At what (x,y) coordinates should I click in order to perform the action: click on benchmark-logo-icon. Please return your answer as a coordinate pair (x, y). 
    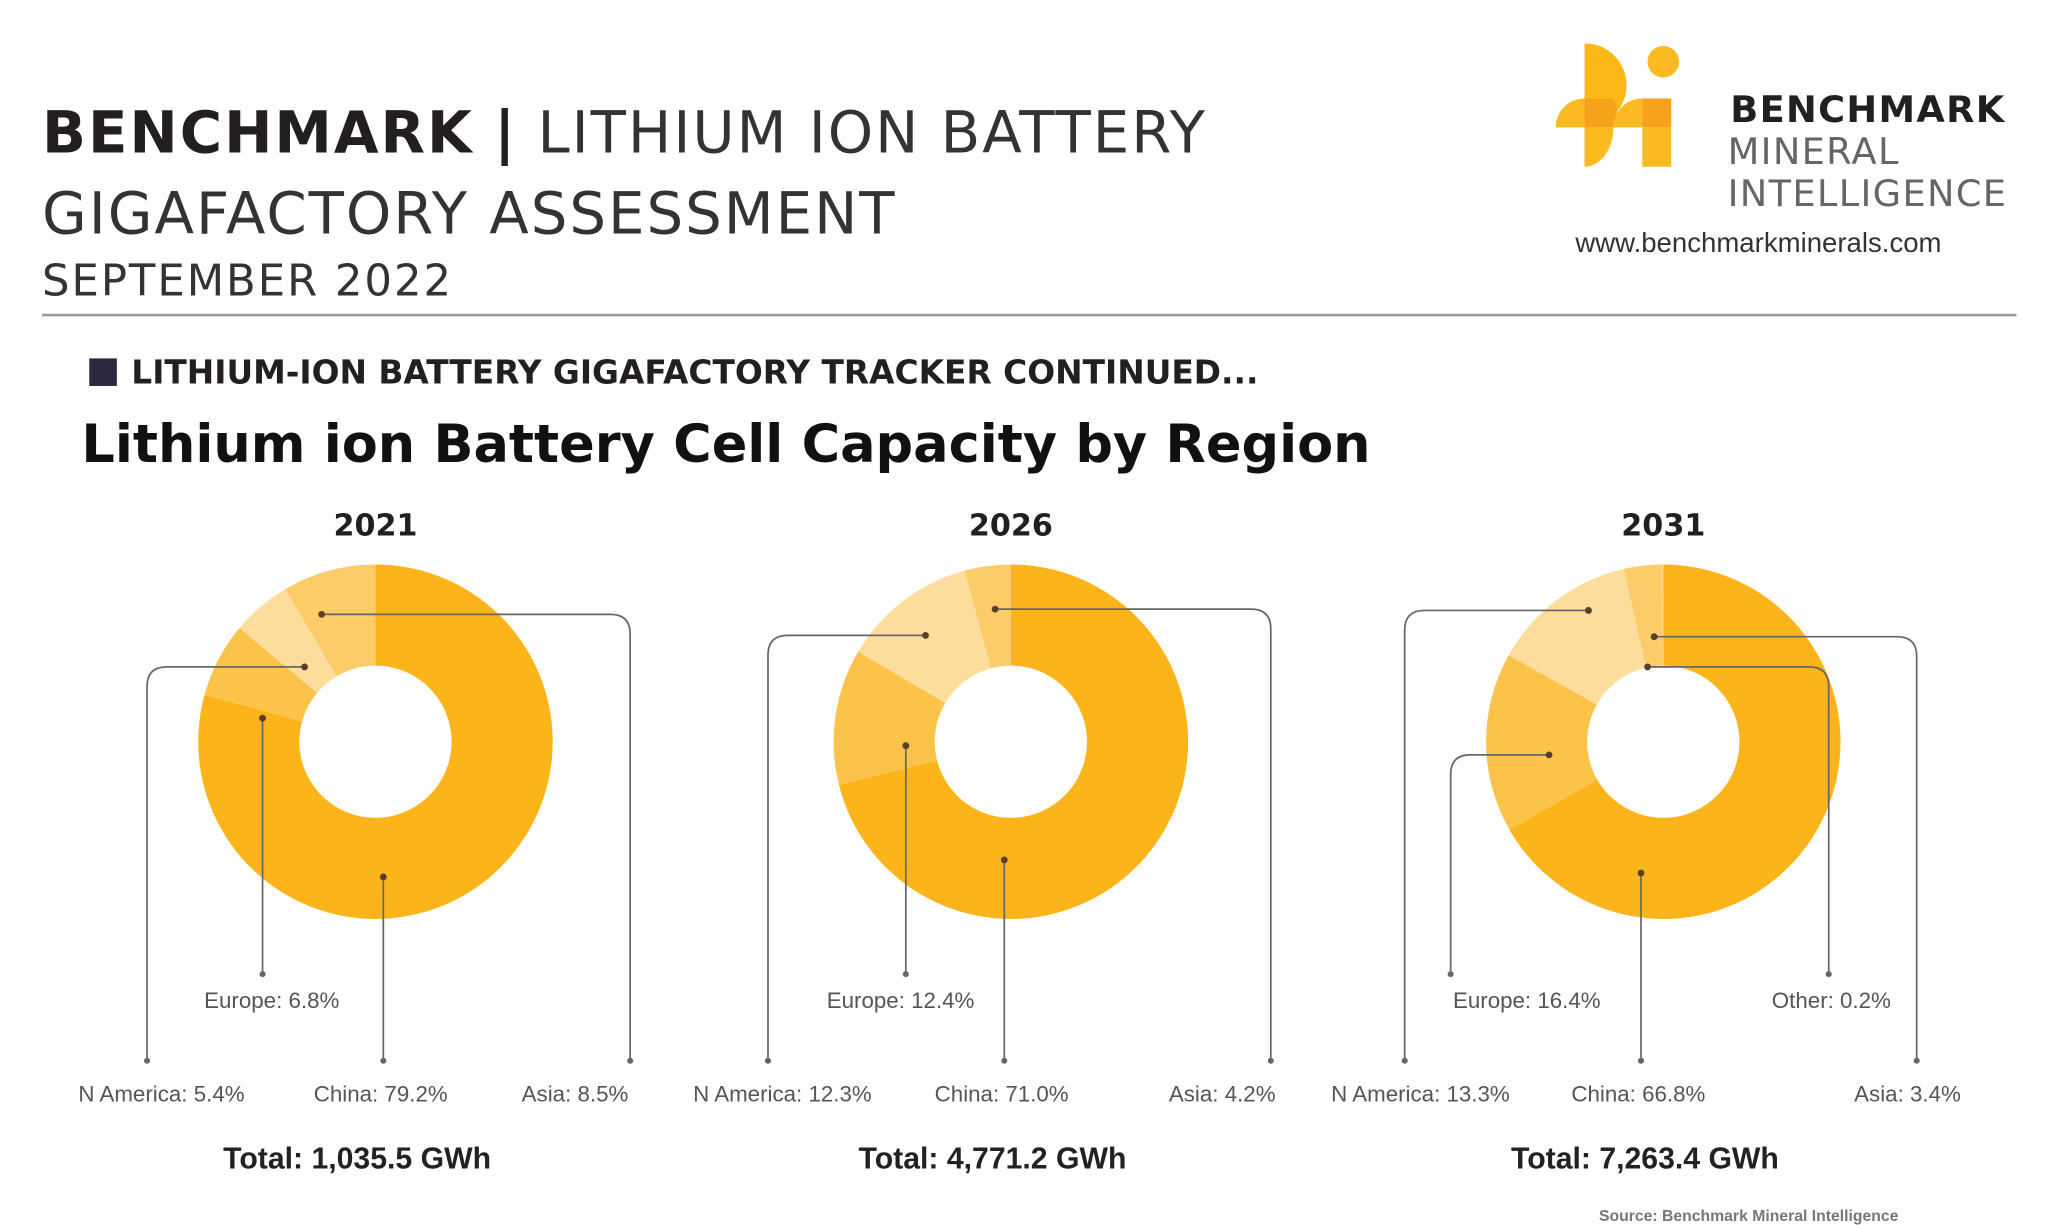
    Looking at the image, I should click on (1627, 106).